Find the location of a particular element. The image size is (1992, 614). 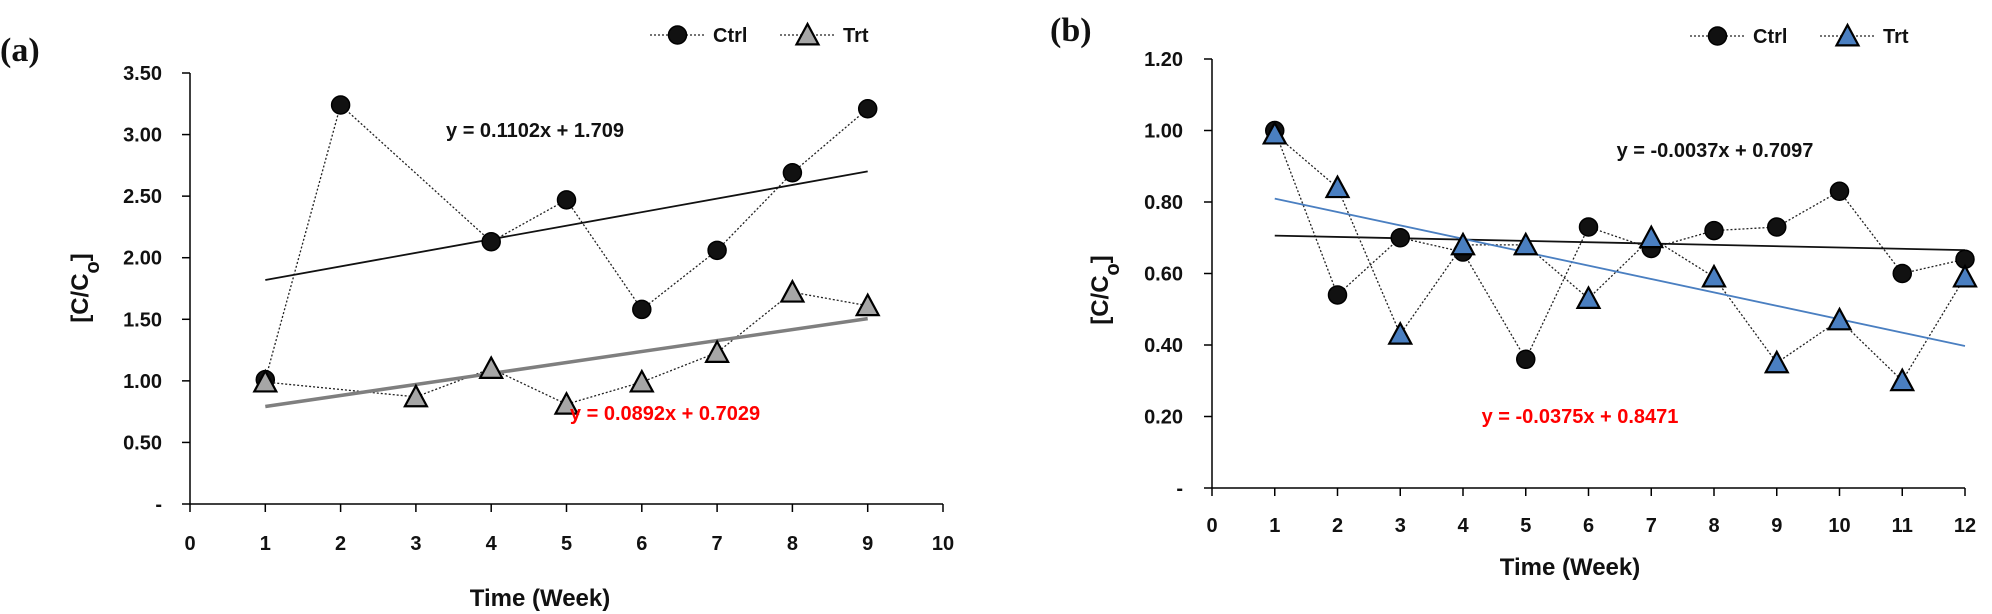

panel-label: (b) is located at coordinates (1071, 30).